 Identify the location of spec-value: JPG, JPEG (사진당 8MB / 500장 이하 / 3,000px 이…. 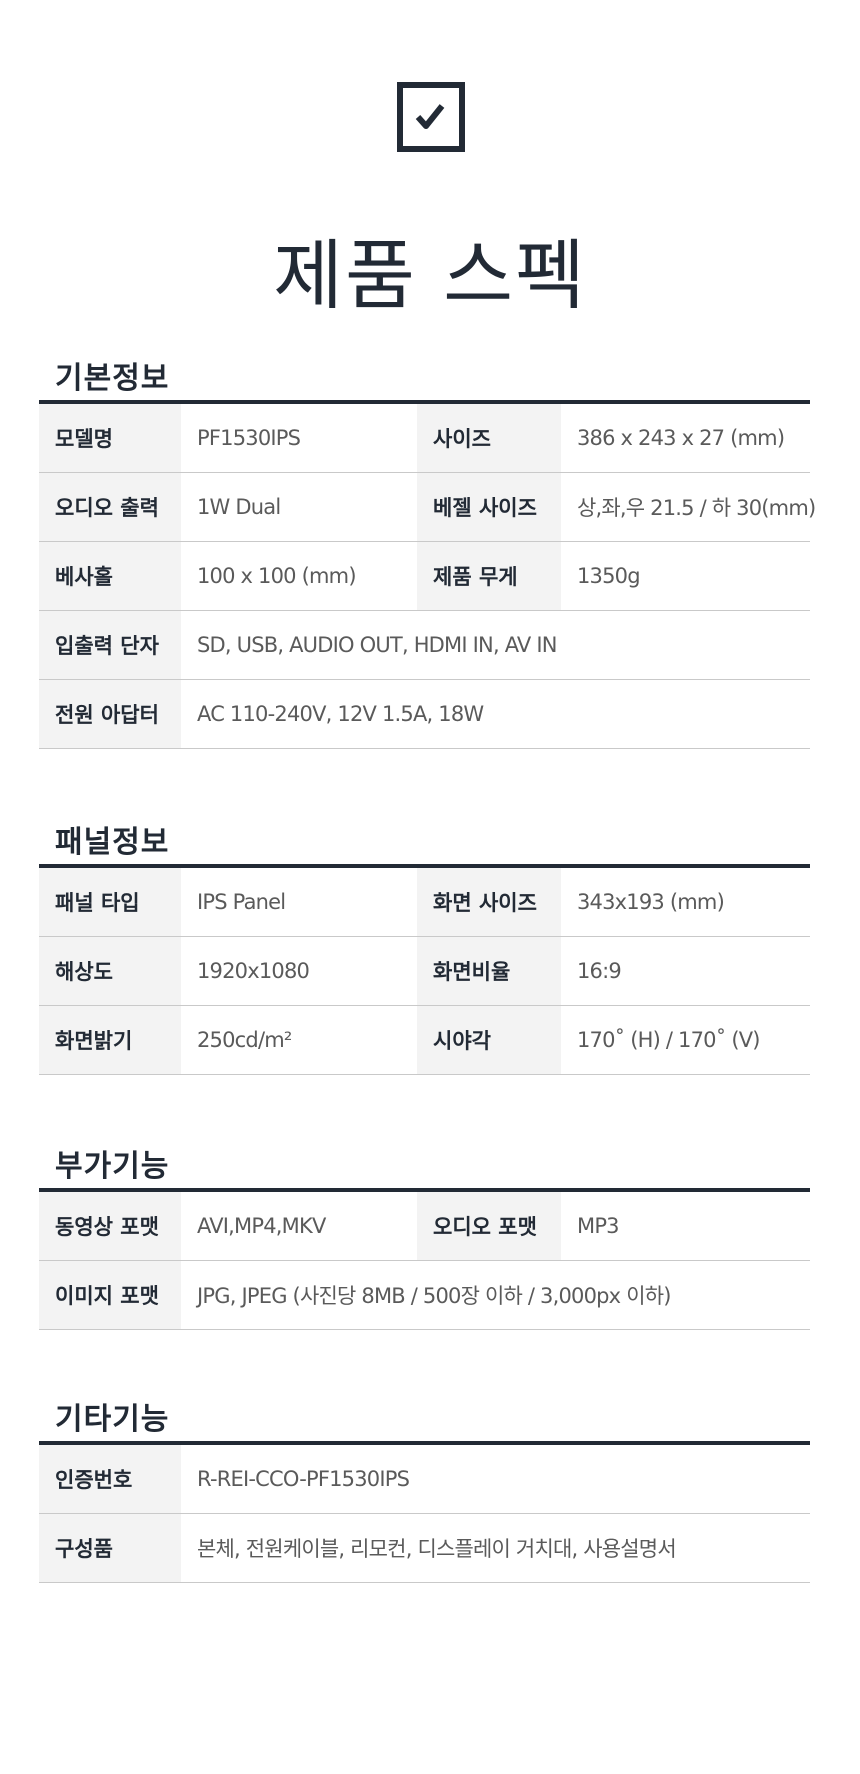
(495, 1295).